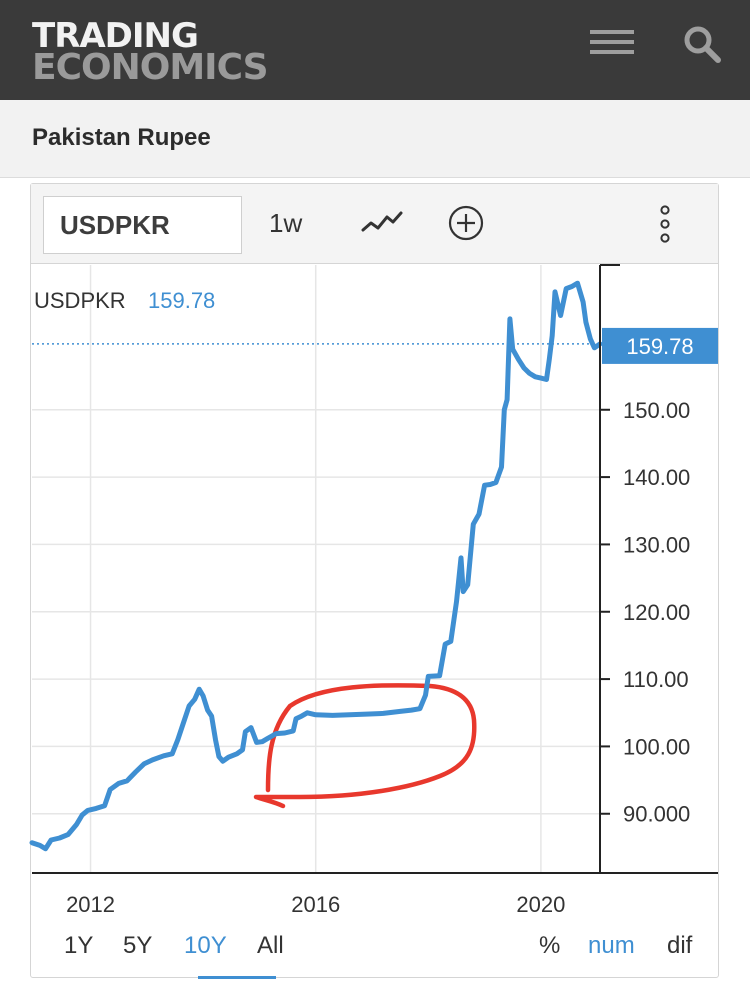  Describe the element at coordinates (90, 904) in the screenshot. I see `x-tick-label: 2012` at that location.